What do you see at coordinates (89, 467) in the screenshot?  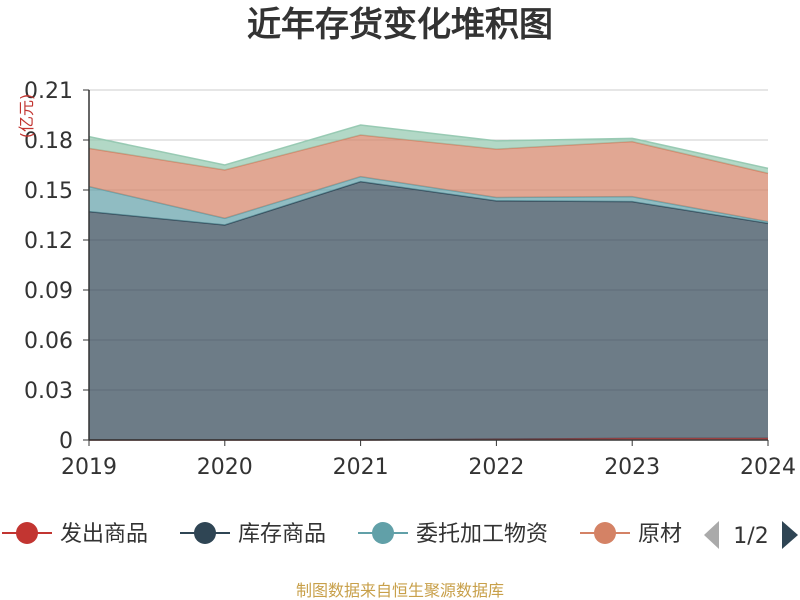 I see `x-tick-label: 2019` at bounding box center [89, 467].